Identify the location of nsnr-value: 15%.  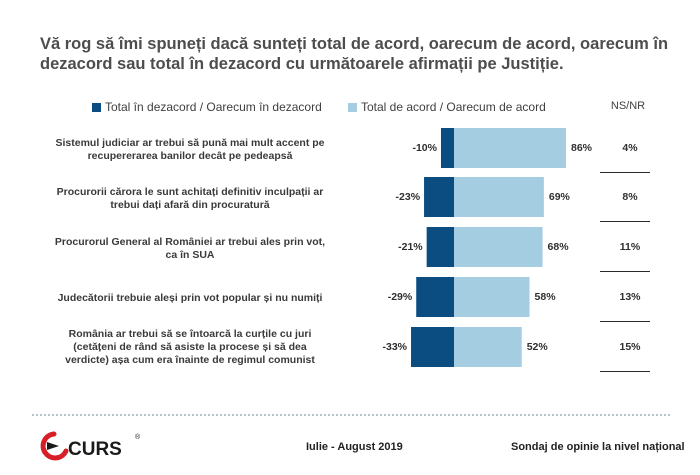
(630, 347).